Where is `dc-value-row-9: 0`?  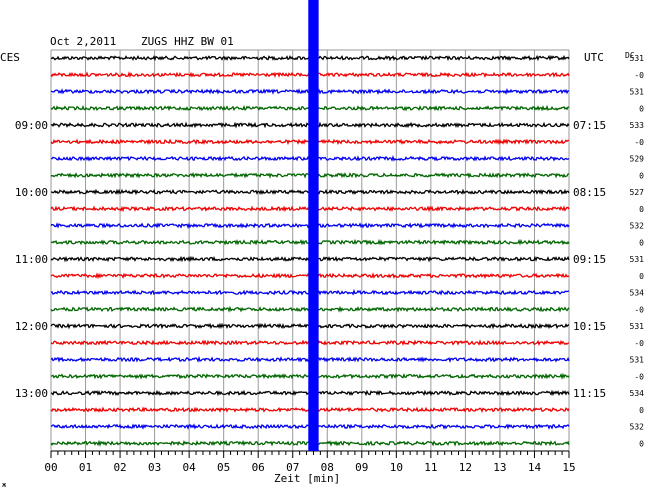
dc-value-row-9: 0 is located at coordinates (641, 209).